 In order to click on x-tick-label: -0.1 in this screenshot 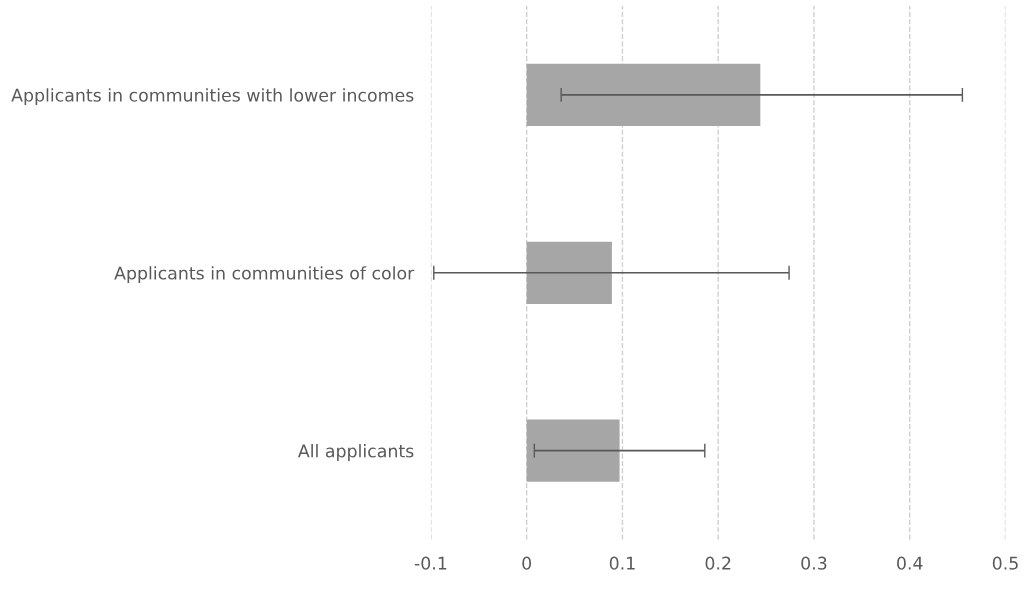, I will do `click(430, 563)`.